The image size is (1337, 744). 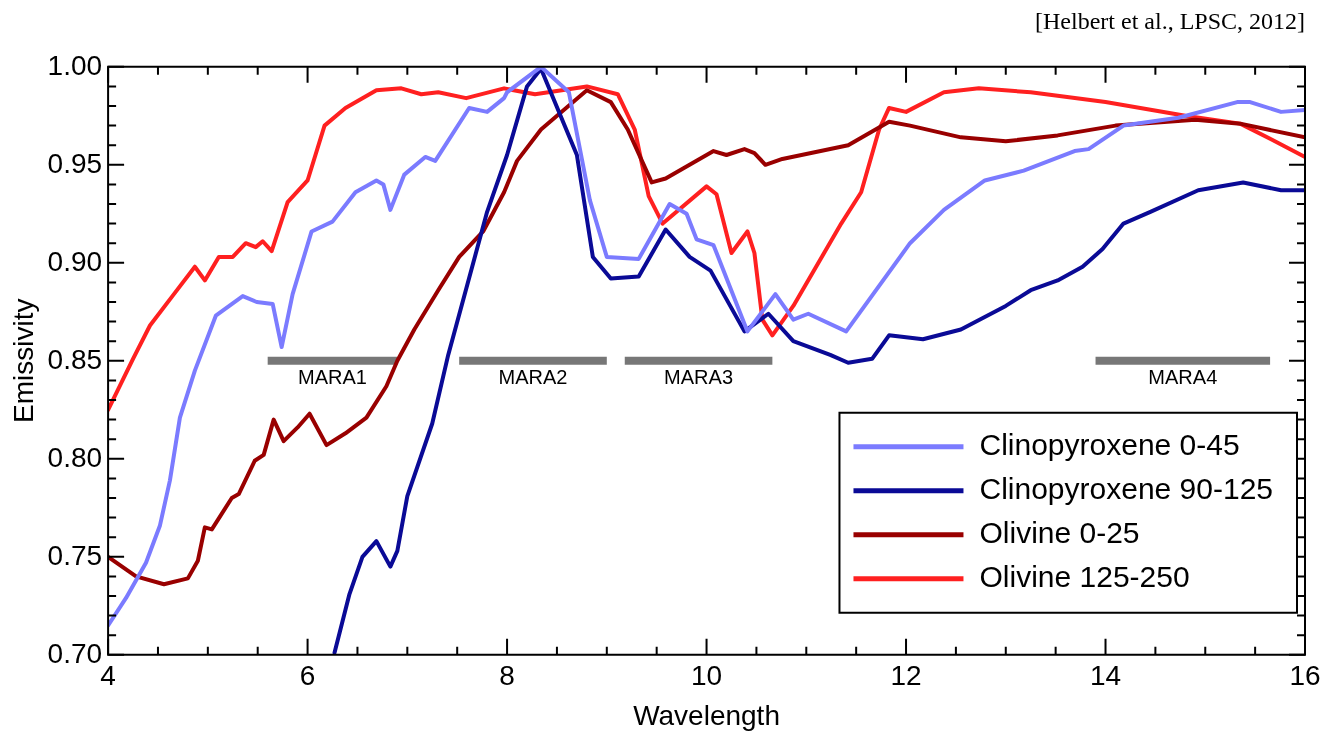 I want to click on series-label: MARA2, so click(x=533, y=377).